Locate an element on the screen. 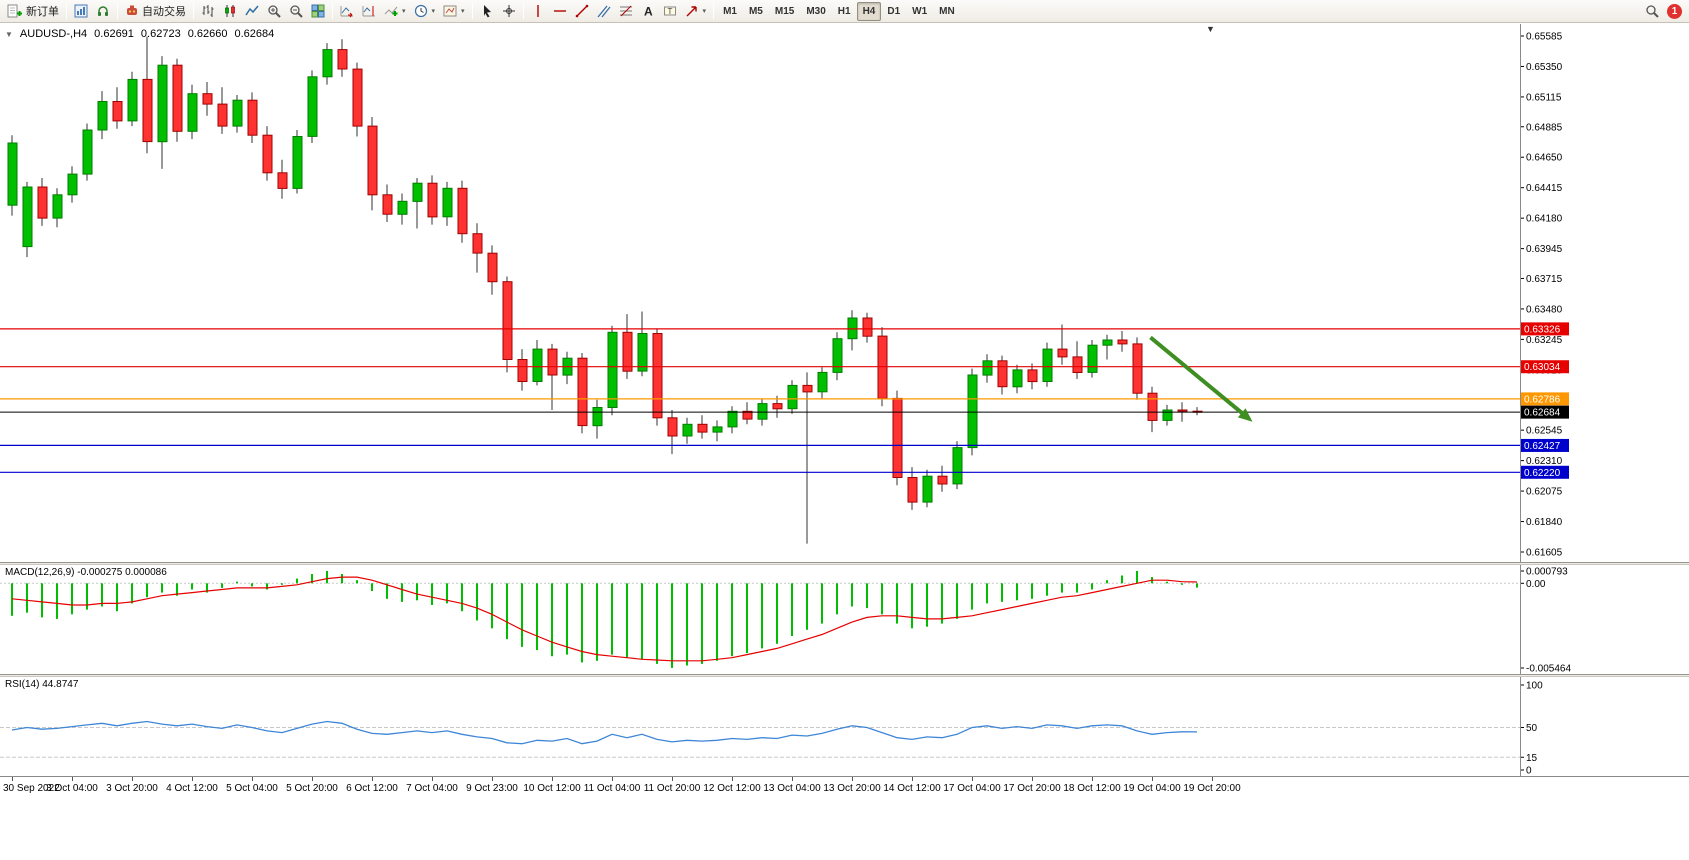 This screenshot has width=1689, height=860. vertical-line-icon is located at coordinates (537, 11).